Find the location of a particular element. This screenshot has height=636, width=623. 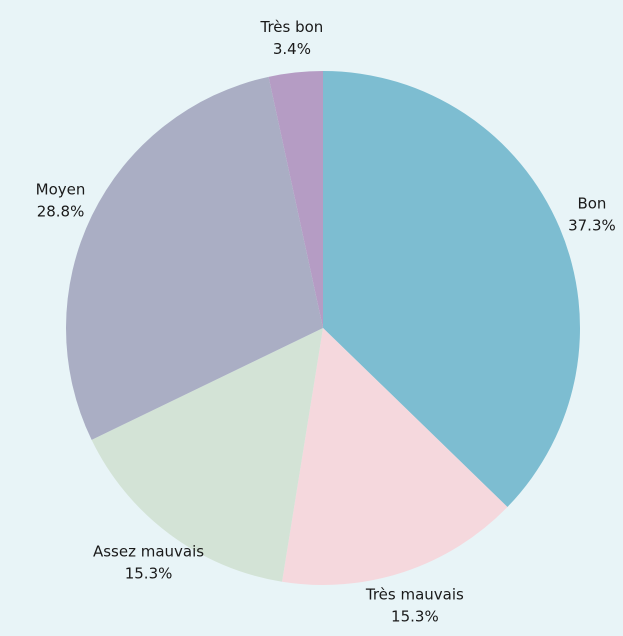

slice-label: Moyen is located at coordinates (61, 190).